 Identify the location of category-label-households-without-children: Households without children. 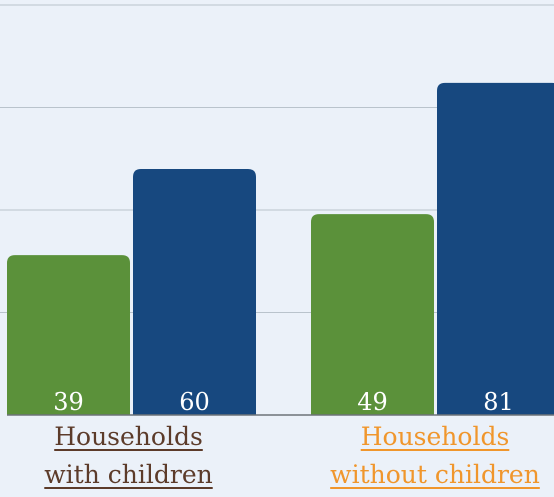
(422, 456).